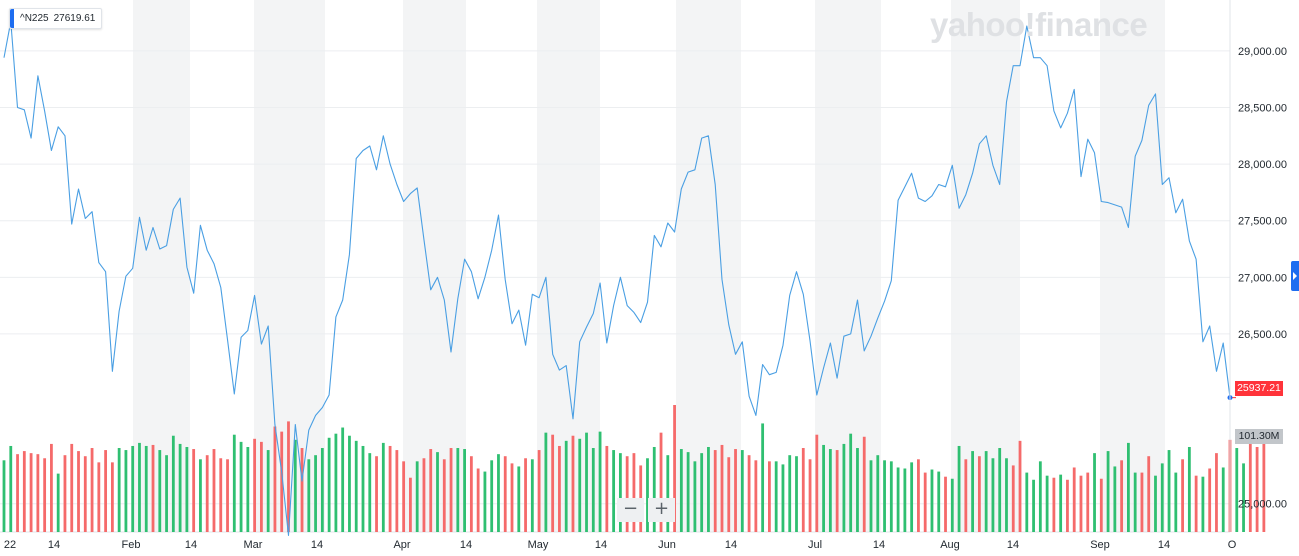 Image resolution: width=1299 pixels, height=556 pixels. What do you see at coordinates (1259, 436) in the screenshot?
I see `volume-label: 101.30M` at bounding box center [1259, 436].